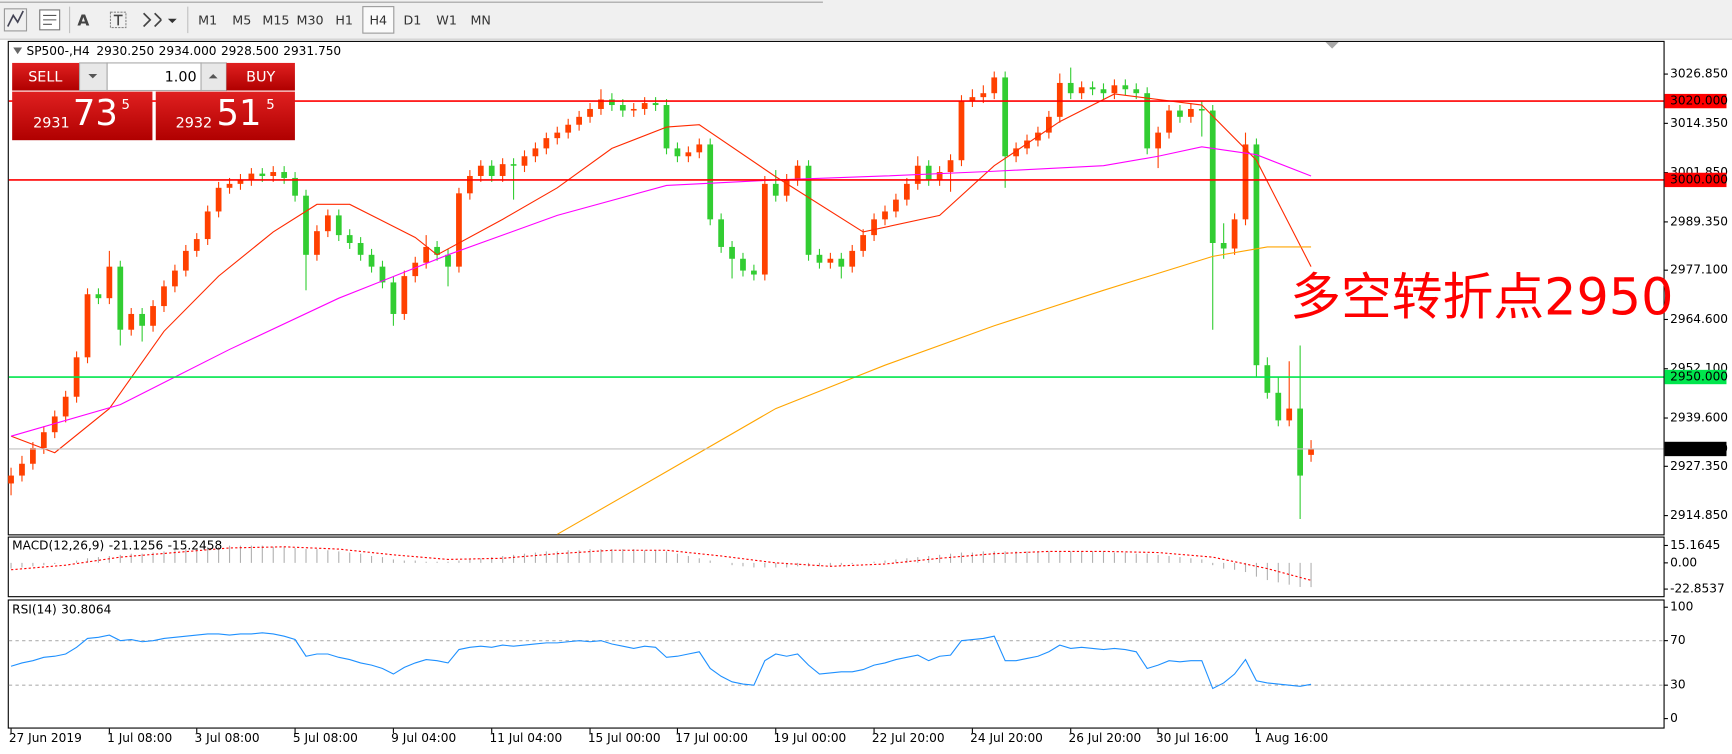 This screenshot has width=1732, height=754. Describe the element at coordinates (275, 19) in the screenshot. I see `timeframe-button: M15` at that location.